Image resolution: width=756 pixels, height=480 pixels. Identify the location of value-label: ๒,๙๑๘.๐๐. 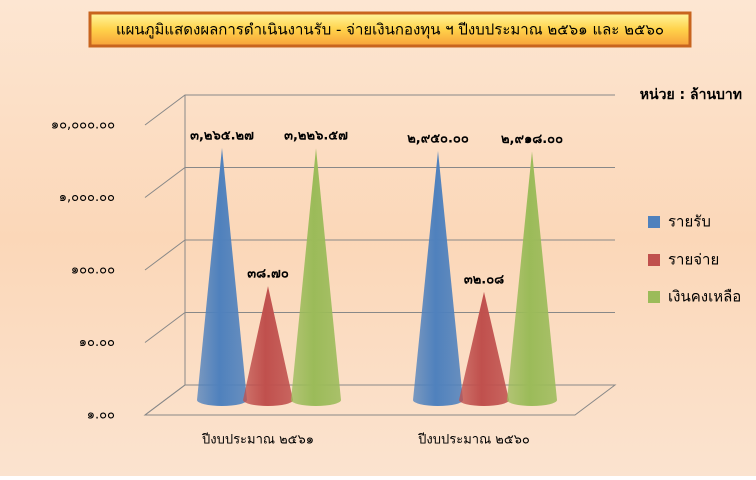
(532, 139).